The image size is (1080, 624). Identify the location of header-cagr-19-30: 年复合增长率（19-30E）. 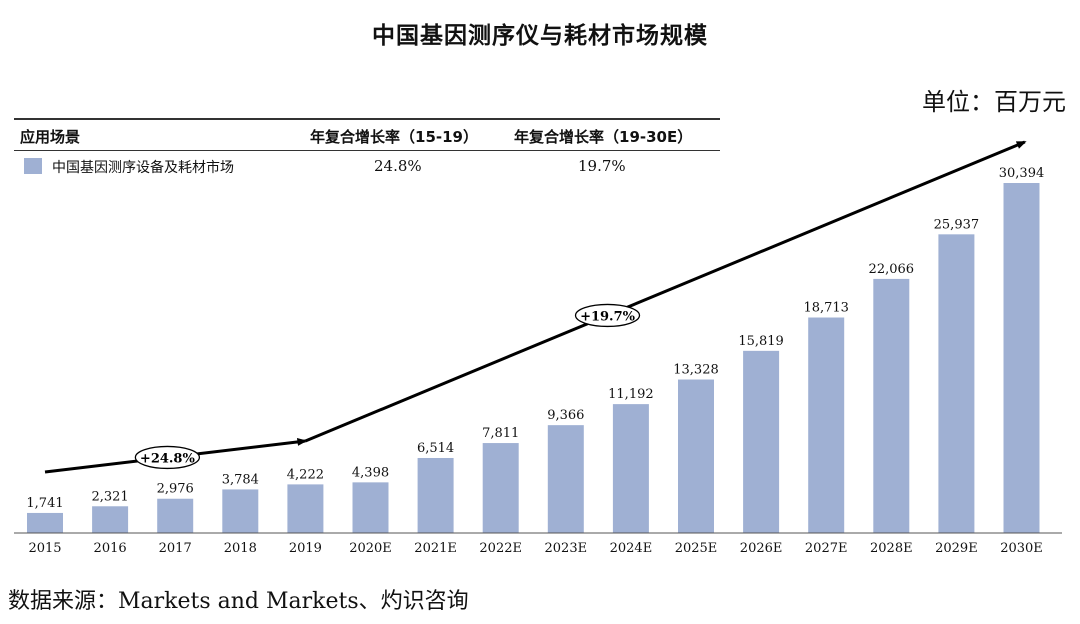
(603, 137).